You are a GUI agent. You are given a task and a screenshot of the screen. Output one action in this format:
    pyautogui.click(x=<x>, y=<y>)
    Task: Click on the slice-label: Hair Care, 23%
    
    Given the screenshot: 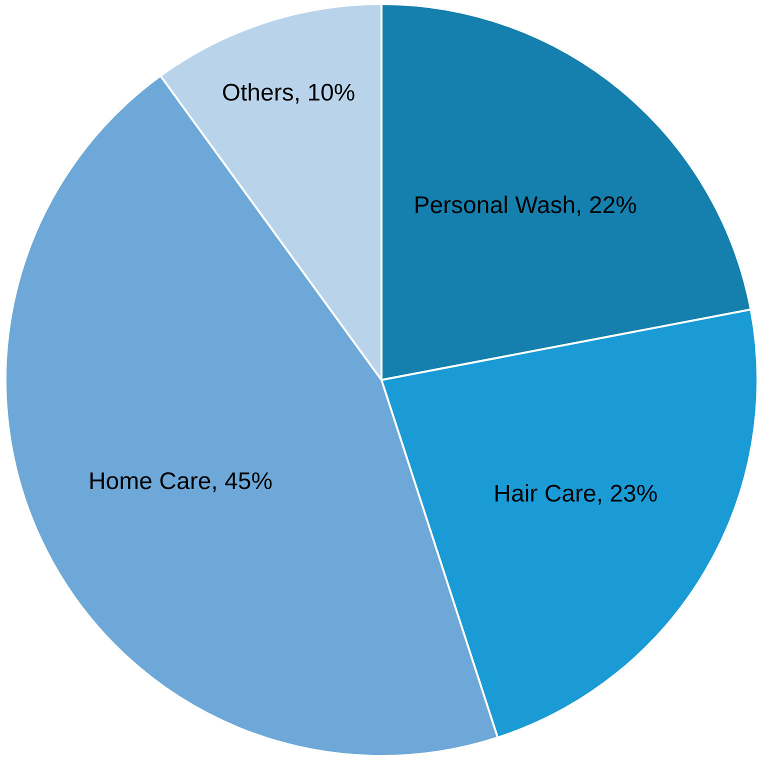 What is the action you would take?
    pyautogui.click(x=576, y=494)
    